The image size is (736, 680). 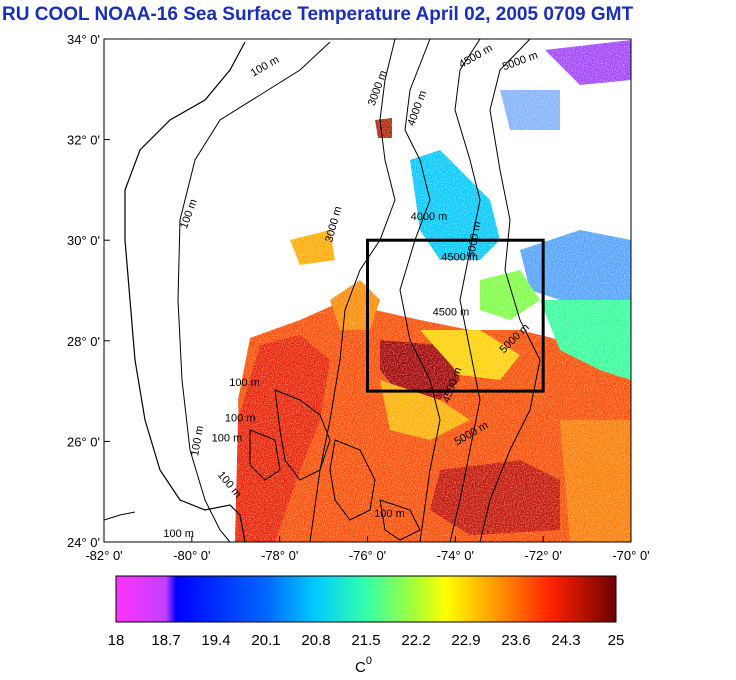 What do you see at coordinates (455, 555) in the screenshot?
I see `lon-tick-label: -74° 0'` at bounding box center [455, 555].